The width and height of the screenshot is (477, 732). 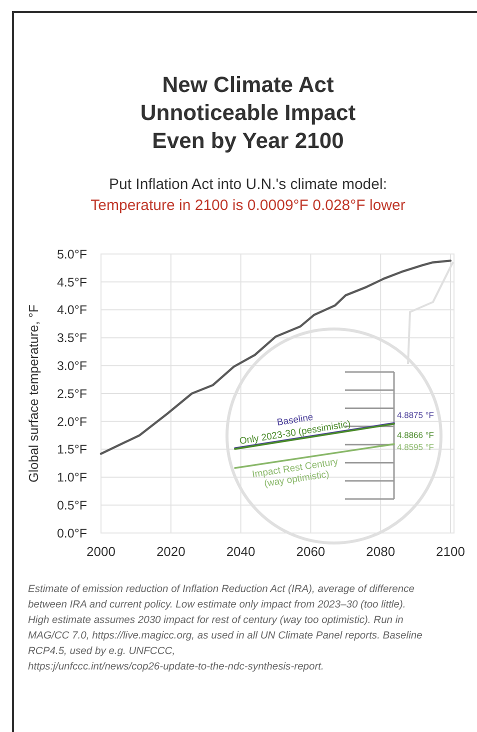 What do you see at coordinates (415, 415) in the screenshot?
I see `data-label: 4.8875 °F` at bounding box center [415, 415].